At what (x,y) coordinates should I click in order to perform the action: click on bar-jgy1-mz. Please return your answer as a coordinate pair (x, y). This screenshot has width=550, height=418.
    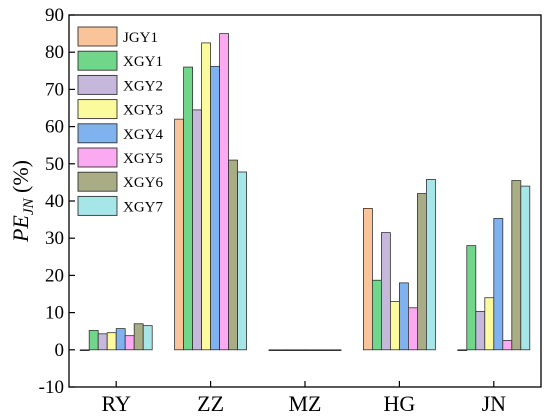
    Looking at the image, I should click on (273, 350).